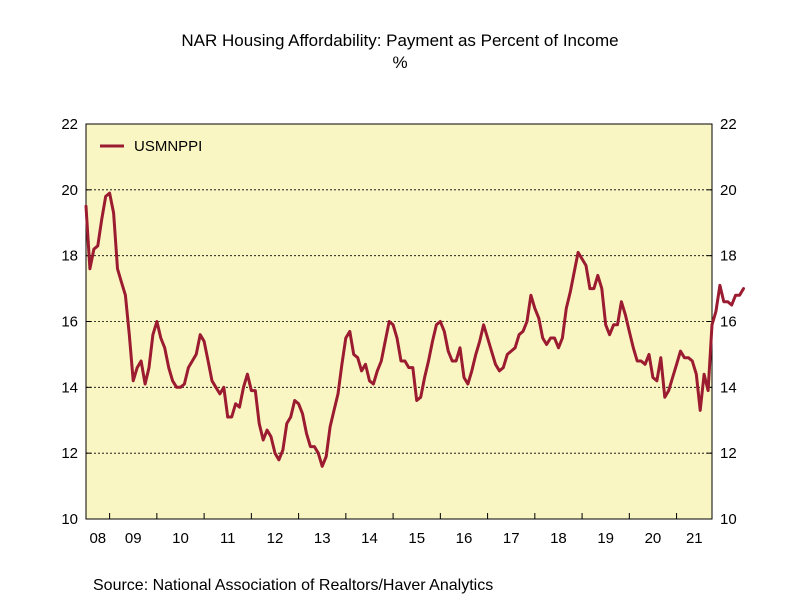 Image resolution: width=800 pixels, height=600 pixels. What do you see at coordinates (728, 519) in the screenshot?
I see `y-tick-label-right: 10` at bounding box center [728, 519].